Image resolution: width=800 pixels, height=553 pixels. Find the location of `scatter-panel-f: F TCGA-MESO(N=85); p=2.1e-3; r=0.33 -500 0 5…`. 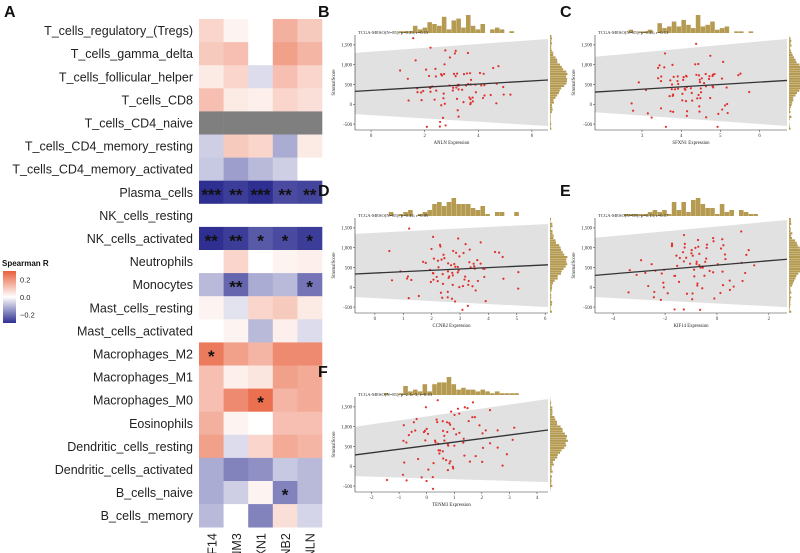

scatter-panel-f: F TCGA-MESO(N=85); p=2.1e-3; r=0.33 -500 0 5… is located at coordinates (443, 436).